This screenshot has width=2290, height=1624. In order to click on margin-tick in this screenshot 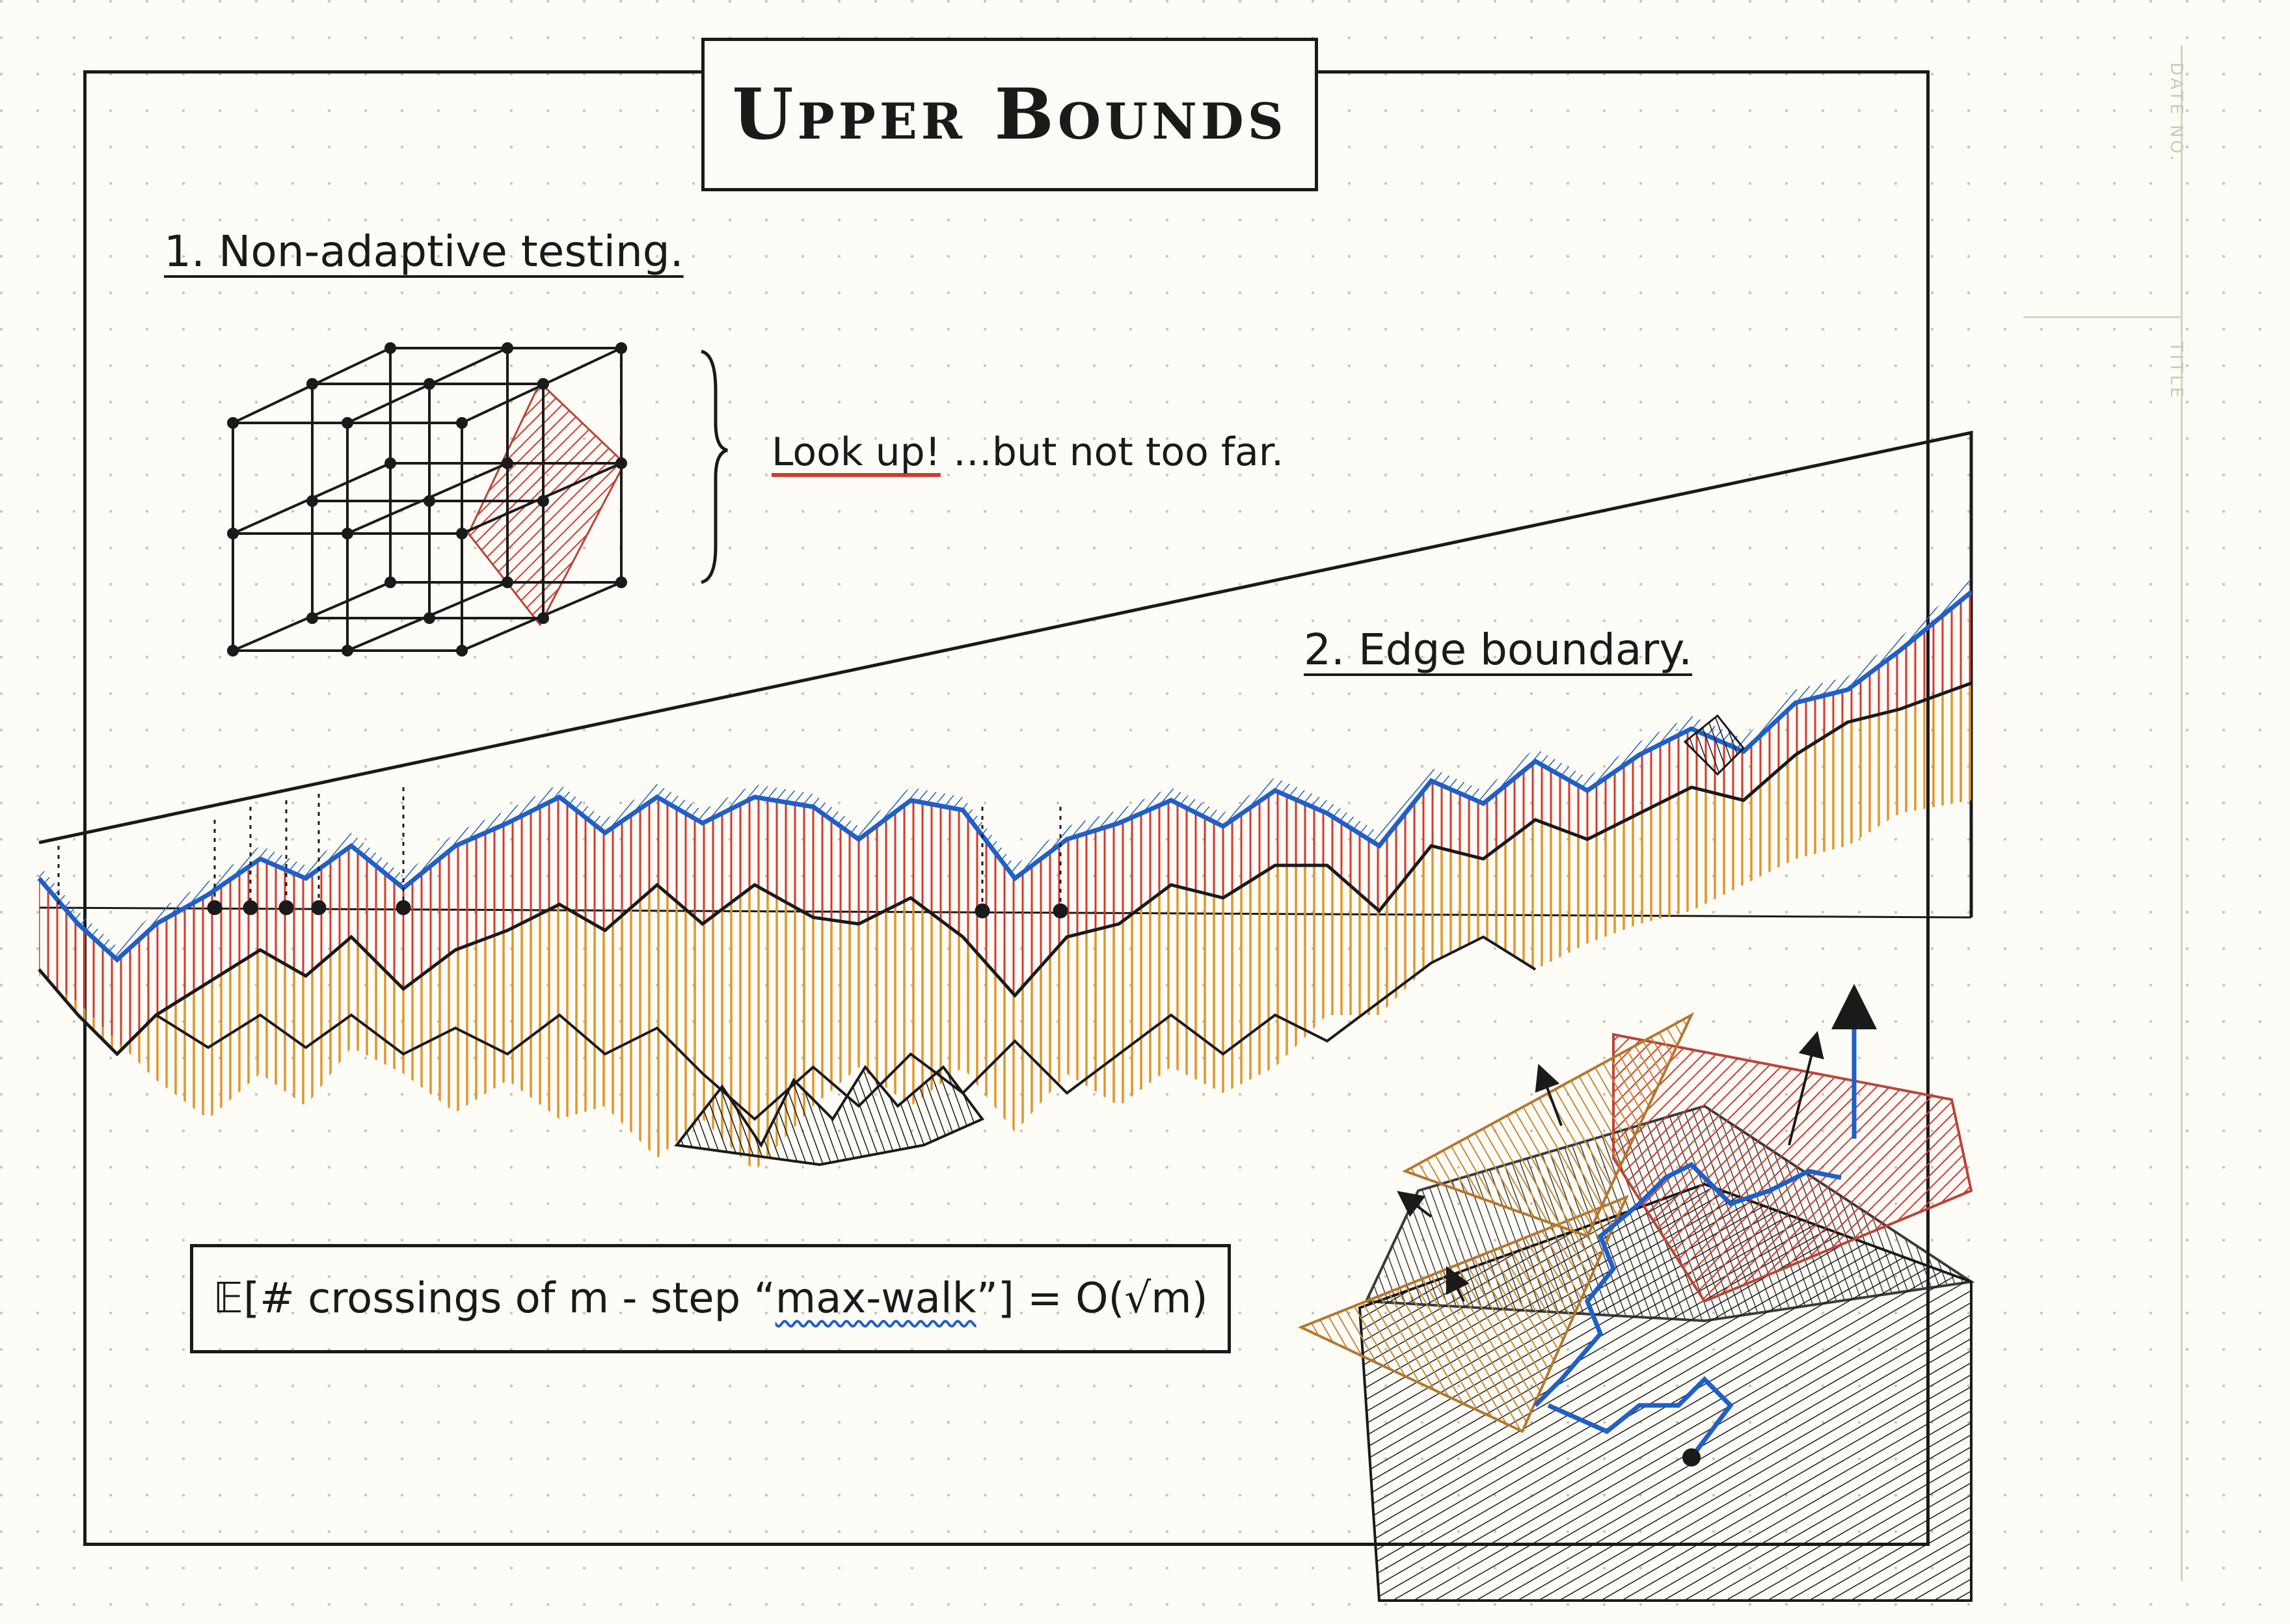, I will do `click(2103, 317)`.